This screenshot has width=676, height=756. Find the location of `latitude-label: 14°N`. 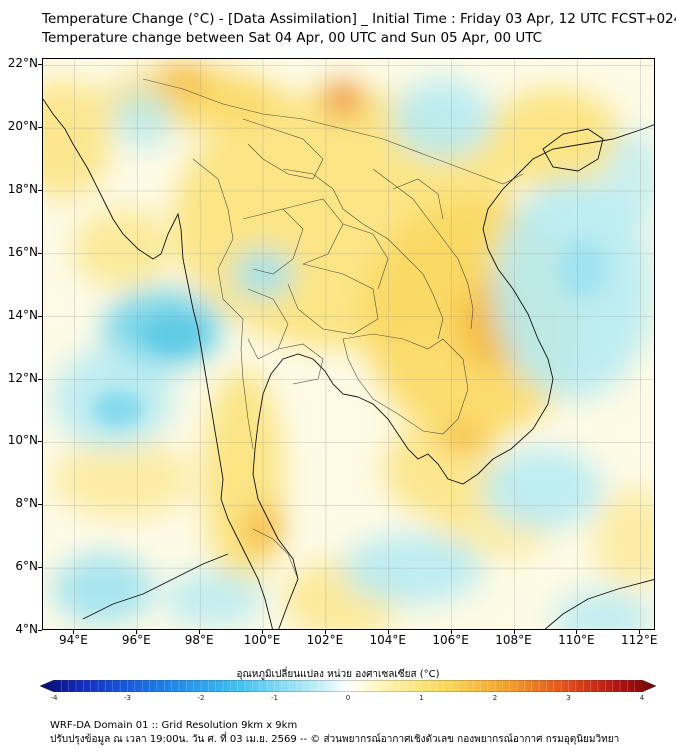

latitude-label: 14°N is located at coordinates (22, 314).